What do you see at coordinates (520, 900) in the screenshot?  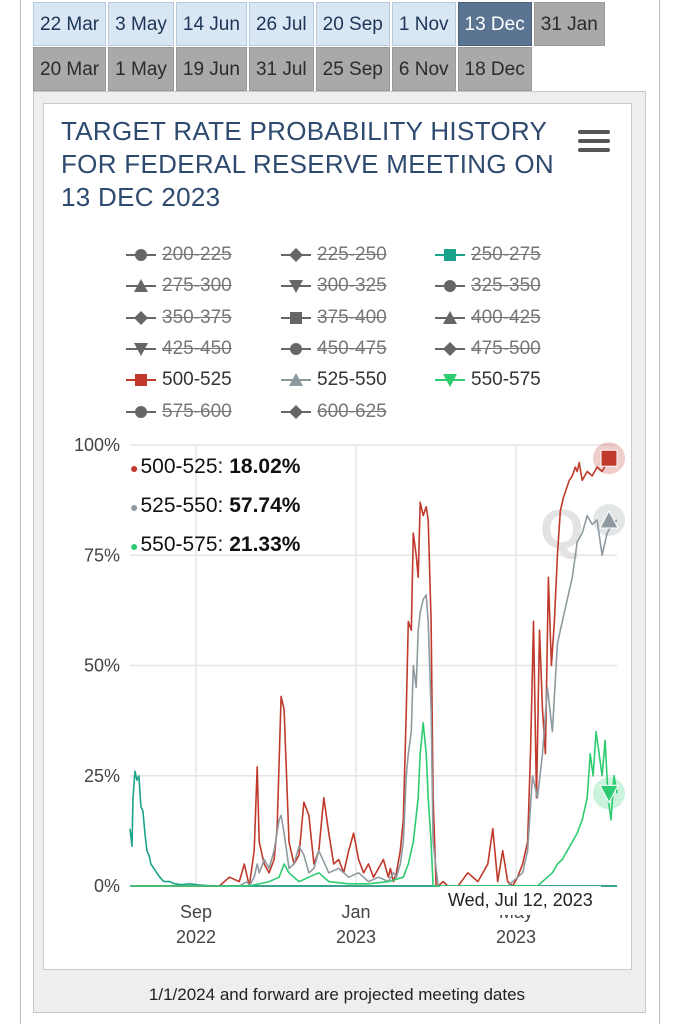 I see `tooltip-date: Wed, Jul 12, 2023` at bounding box center [520, 900].